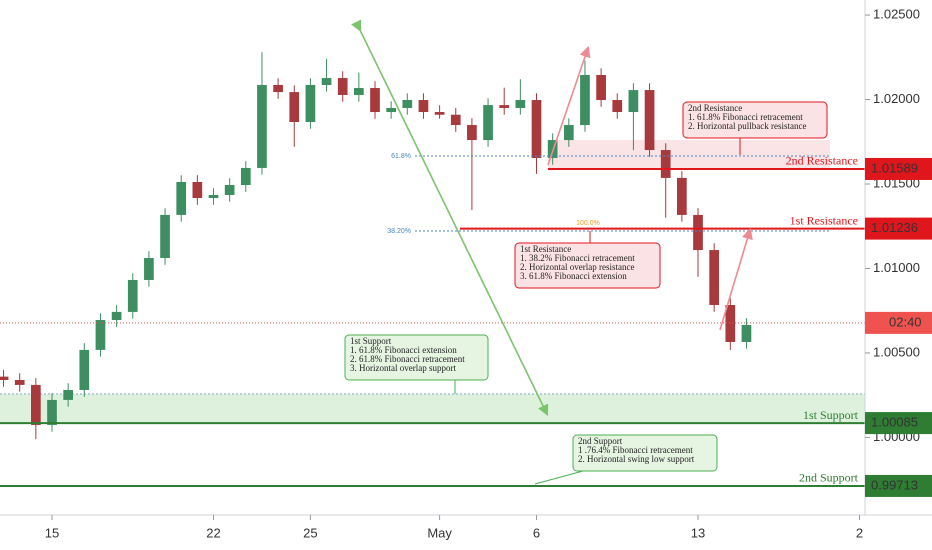 The height and width of the screenshot is (550, 932). I want to click on note-title: 2nd Resistance, so click(715, 108).